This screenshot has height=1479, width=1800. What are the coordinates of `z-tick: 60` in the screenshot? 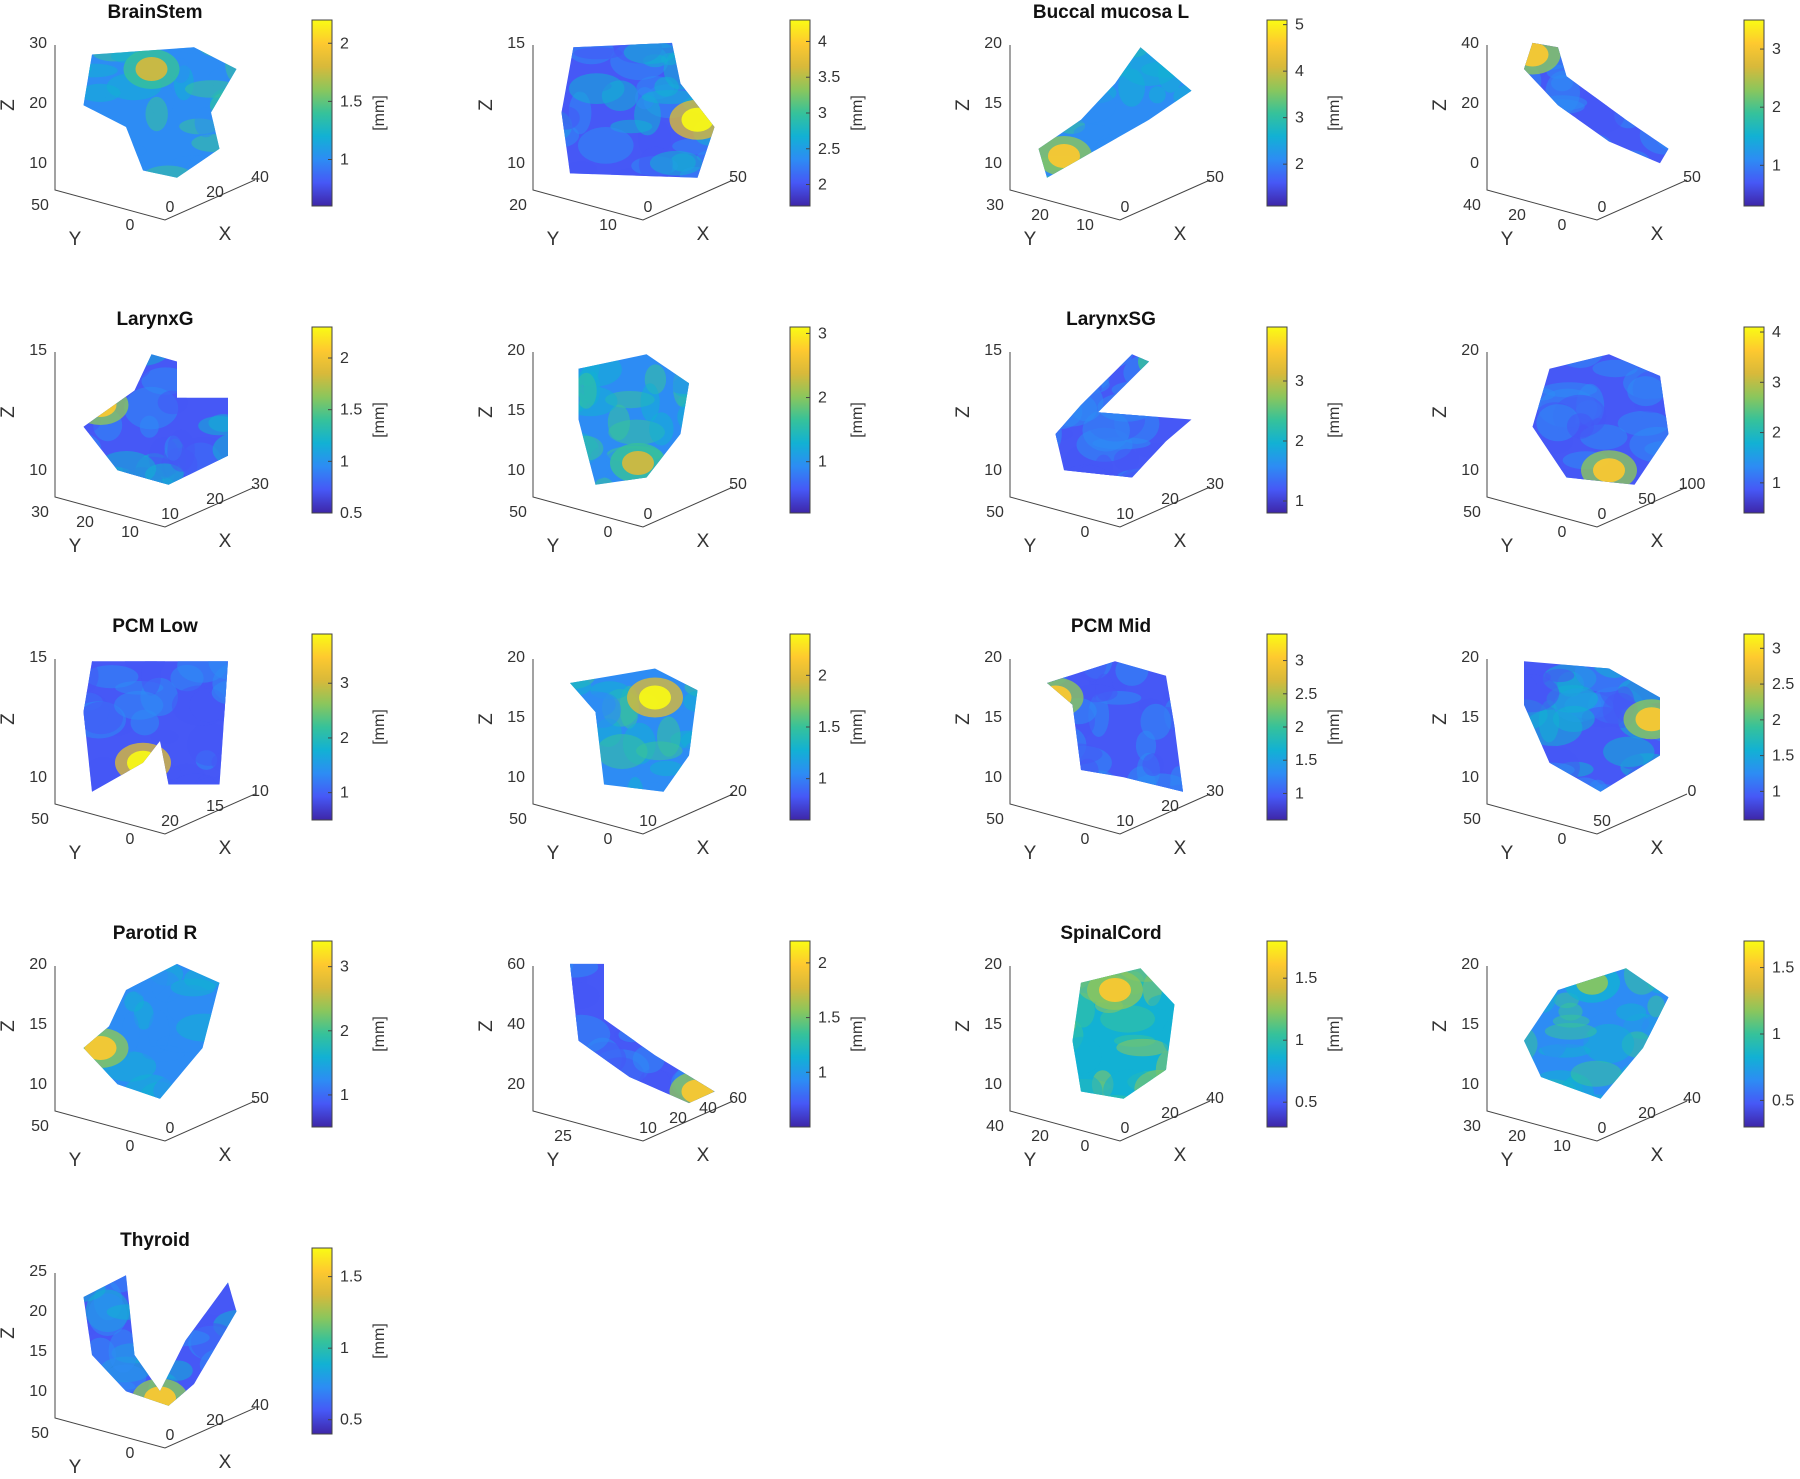 It's located at (516, 964).